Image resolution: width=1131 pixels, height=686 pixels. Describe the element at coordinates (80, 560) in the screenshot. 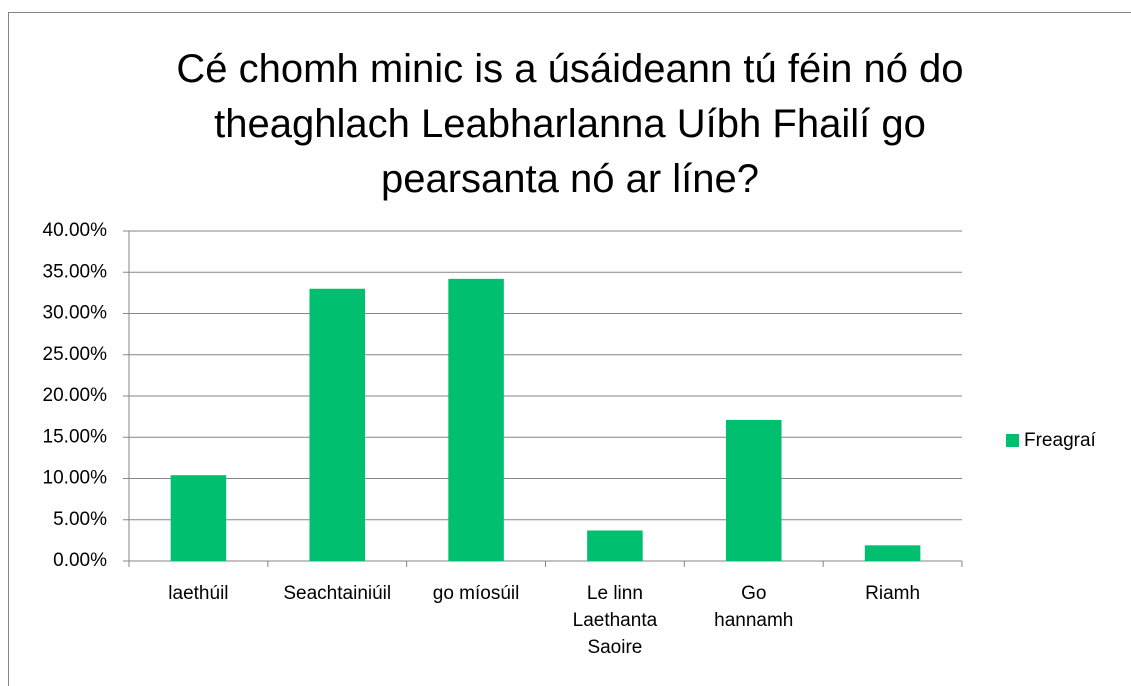

I see `y-tick-label: 0.00%` at that location.